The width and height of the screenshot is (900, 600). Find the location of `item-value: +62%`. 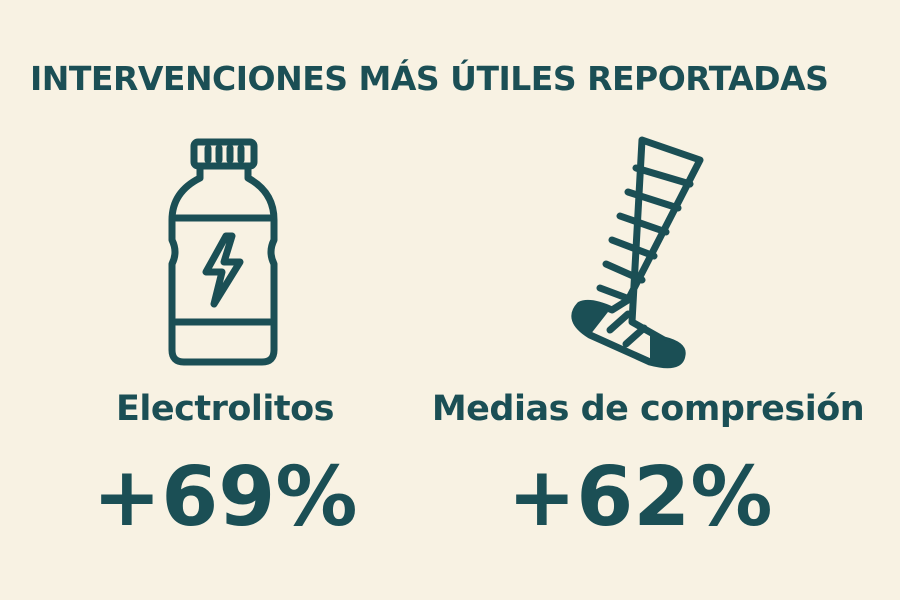

item-value: +62% is located at coordinates (640, 497).